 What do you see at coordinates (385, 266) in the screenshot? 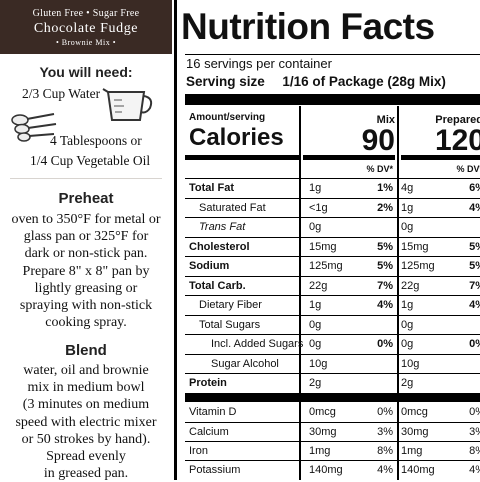
I see `mix-daily-value: 5%` at bounding box center [385, 266].